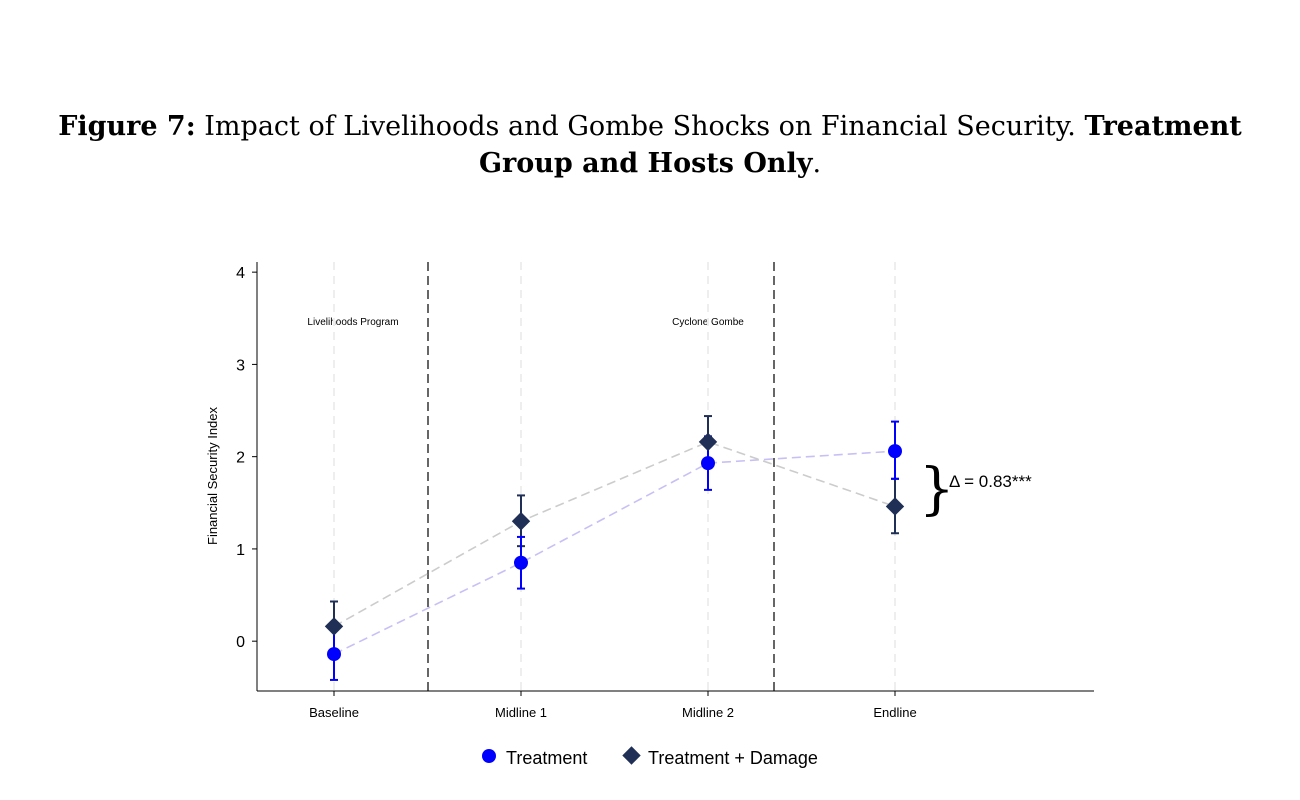 This screenshot has height=800, width=1300. Describe the element at coordinates (708, 712) in the screenshot. I see `x-tick-label: Midline 2` at that location.